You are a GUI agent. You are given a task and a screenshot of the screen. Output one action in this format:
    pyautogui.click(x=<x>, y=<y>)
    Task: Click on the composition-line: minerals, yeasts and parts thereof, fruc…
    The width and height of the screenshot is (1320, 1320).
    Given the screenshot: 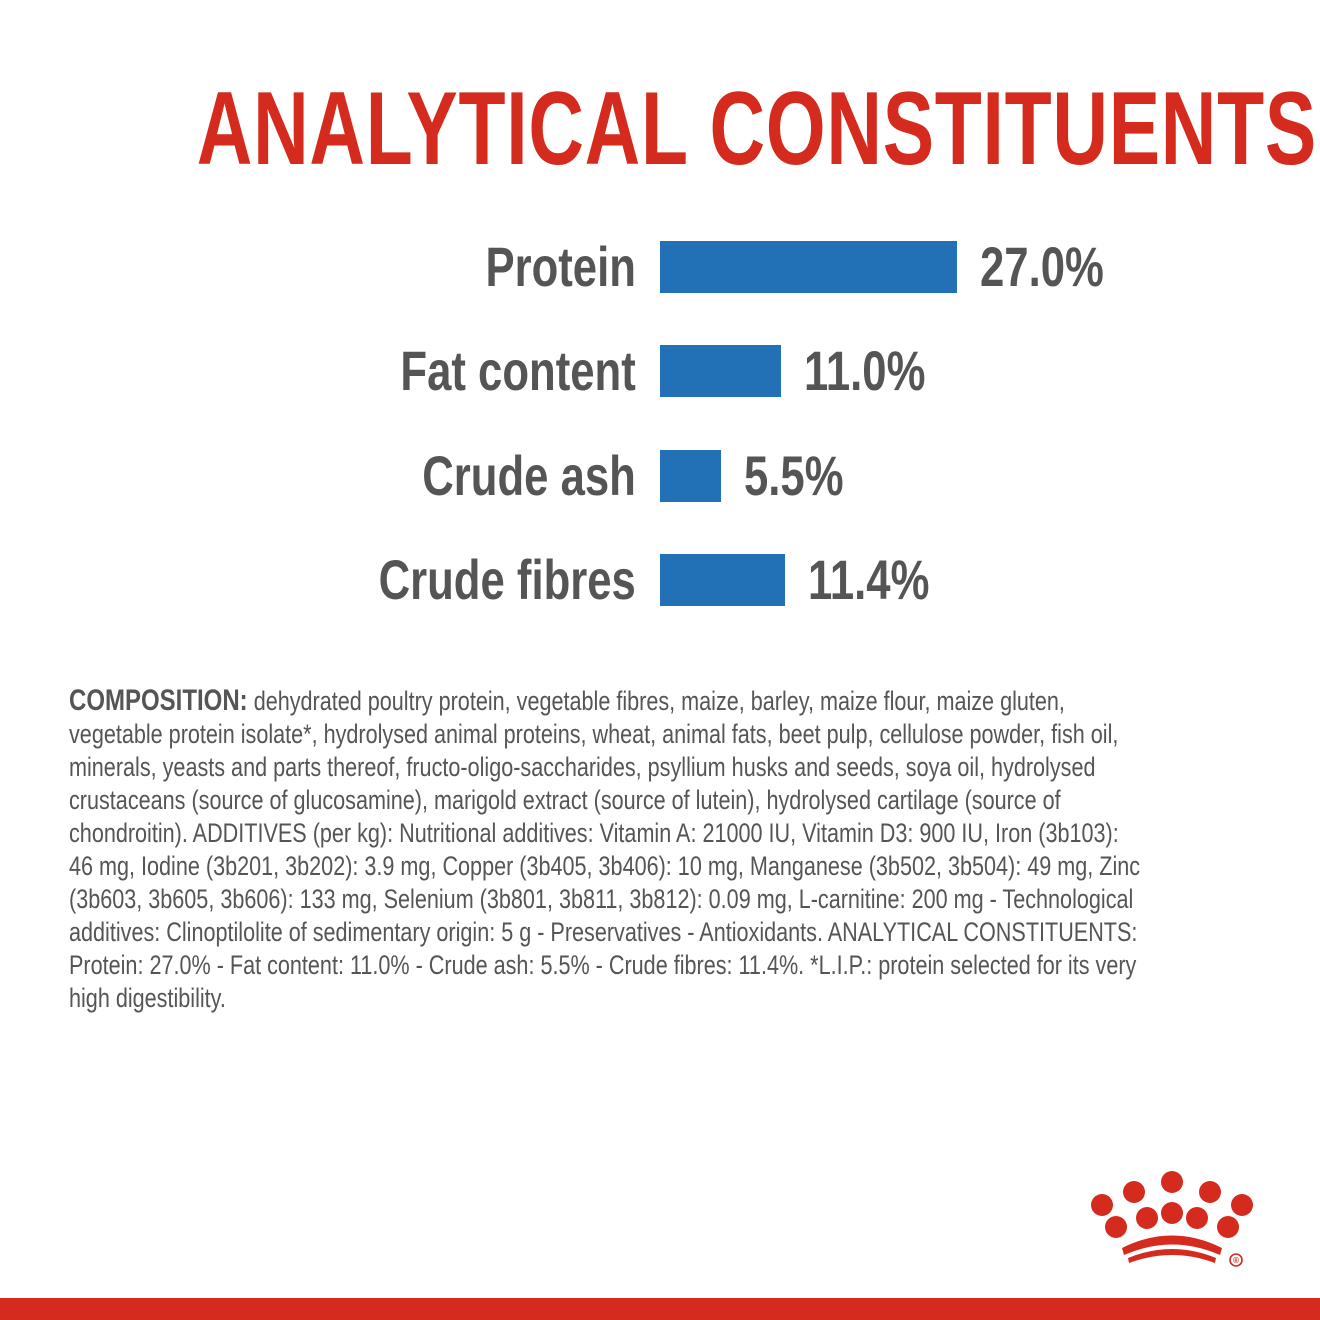 What is the action you would take?
    pyautogui.click(x=582, y=767)
    